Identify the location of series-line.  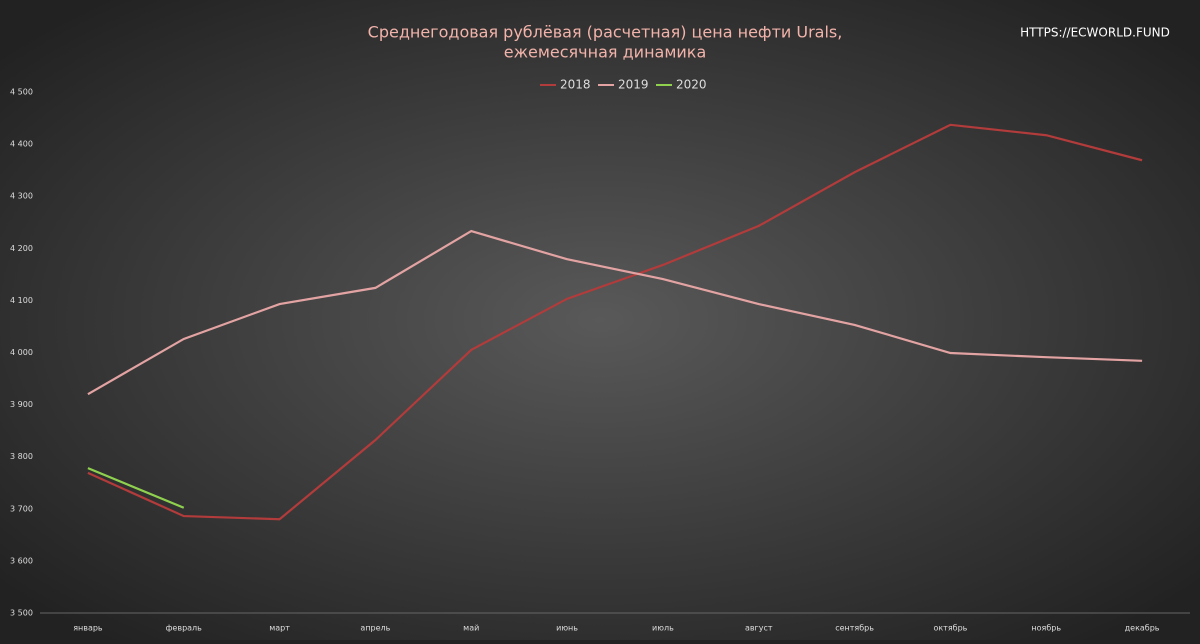
(136, 488).